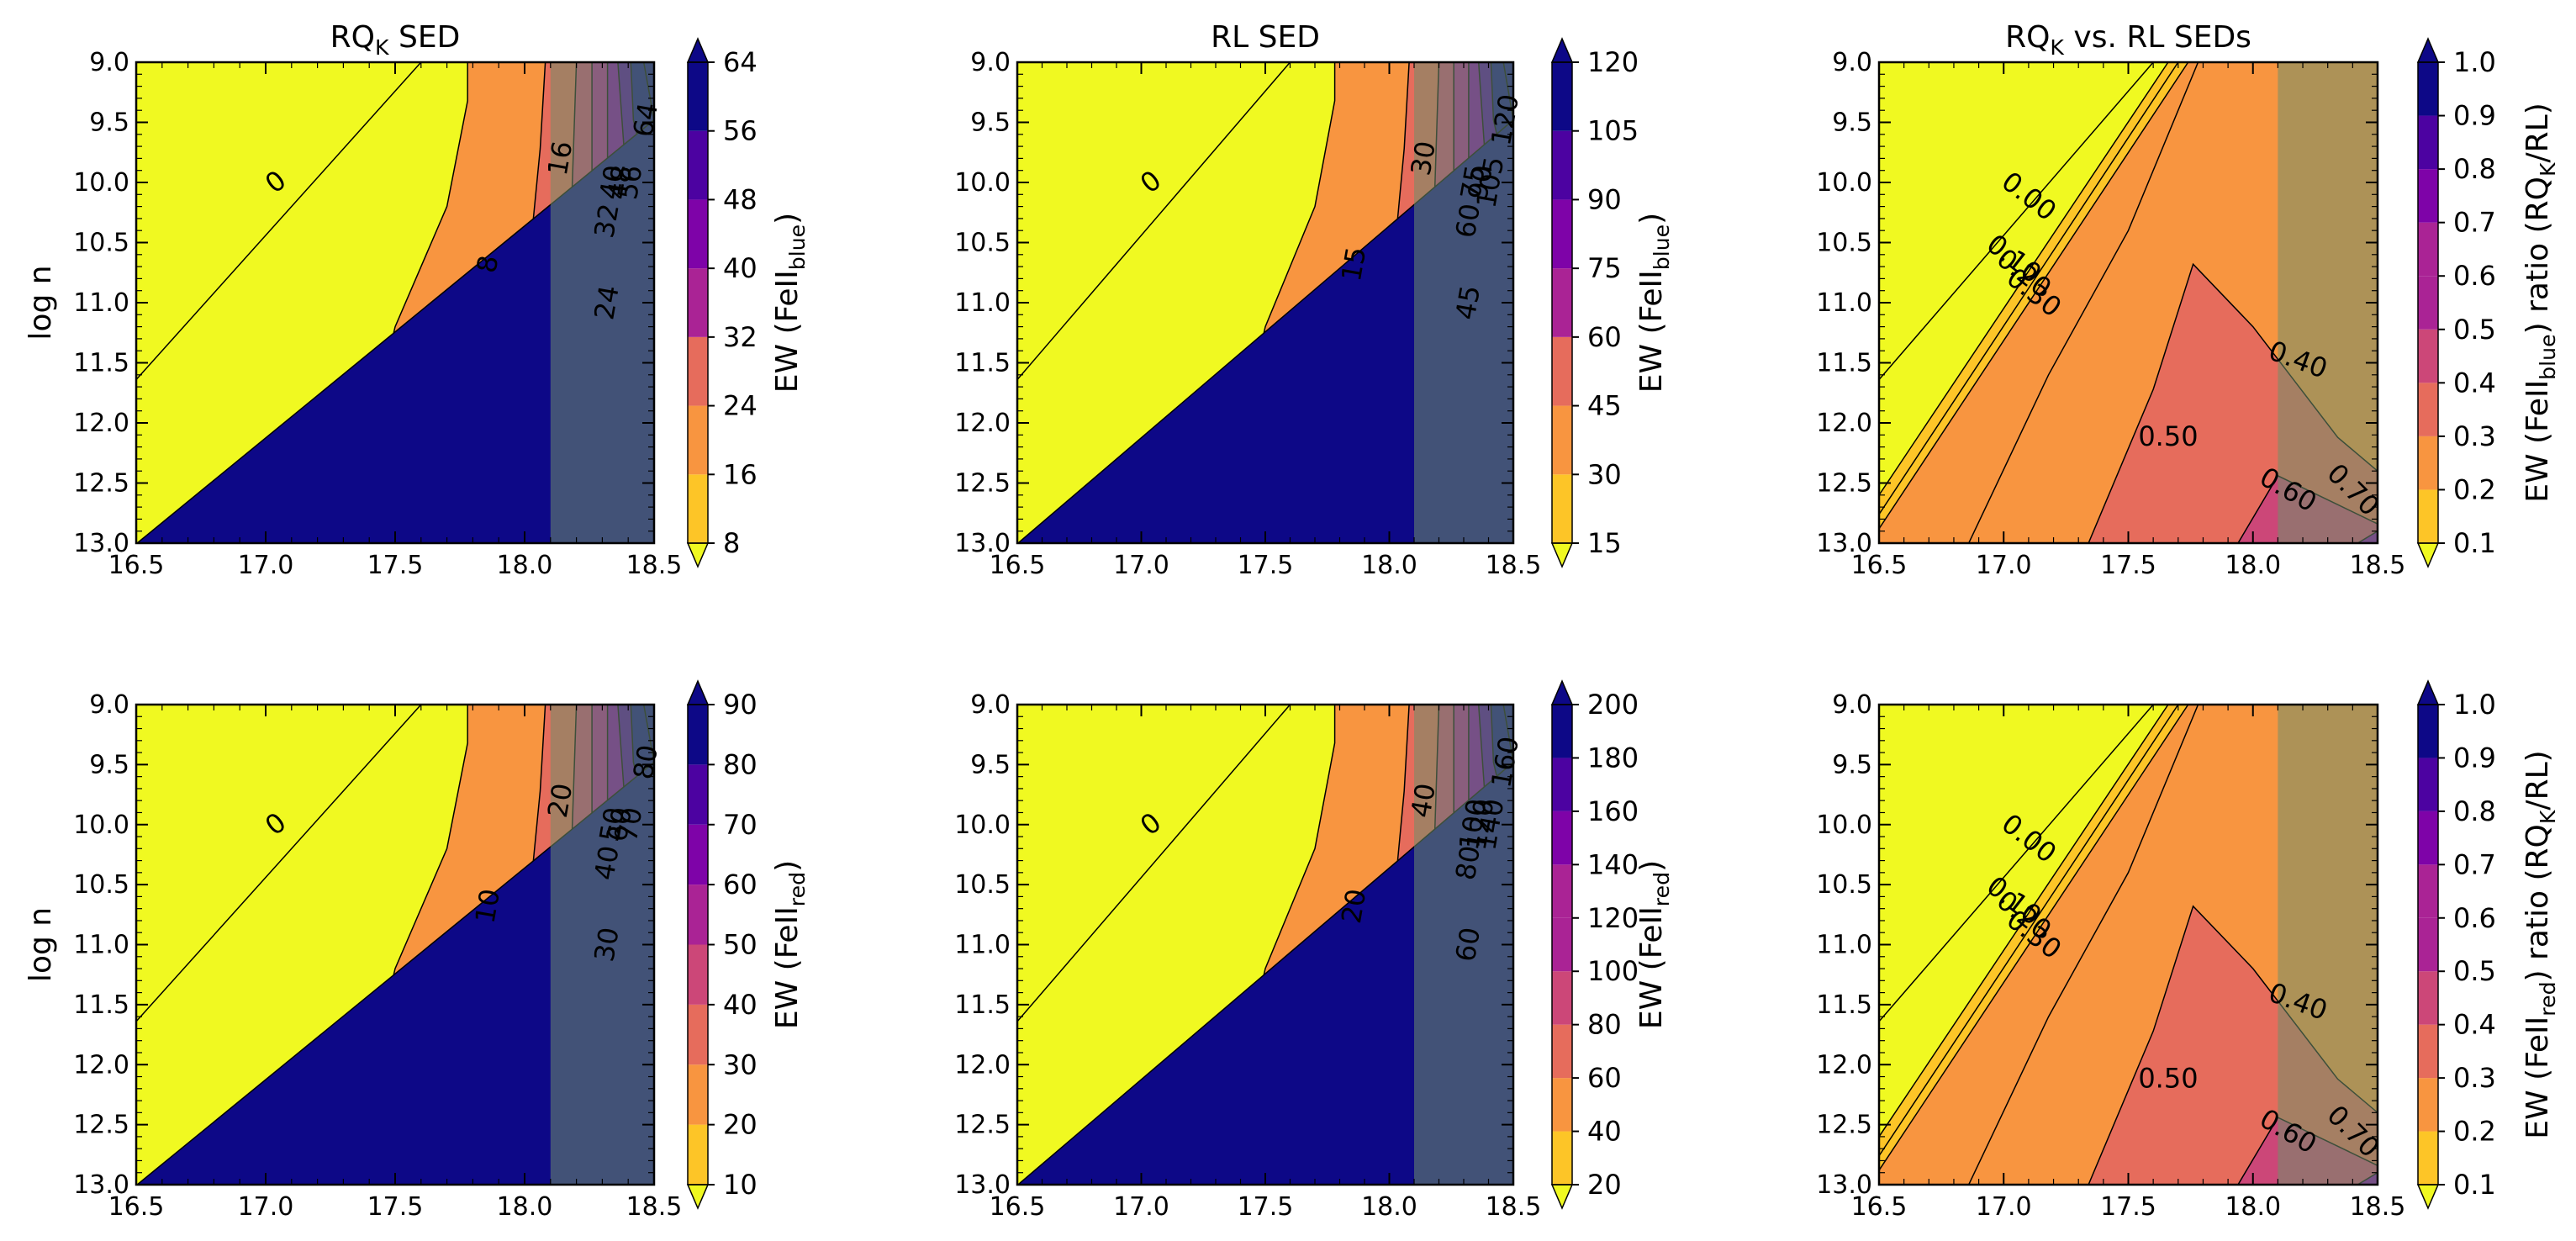 The height and width of the screenshot is (1241, 2576). What do you see at coordinates (740, 474) in the screenshot?
I see `colorbar-tick-label: 16` at bounding box center [740, 474].